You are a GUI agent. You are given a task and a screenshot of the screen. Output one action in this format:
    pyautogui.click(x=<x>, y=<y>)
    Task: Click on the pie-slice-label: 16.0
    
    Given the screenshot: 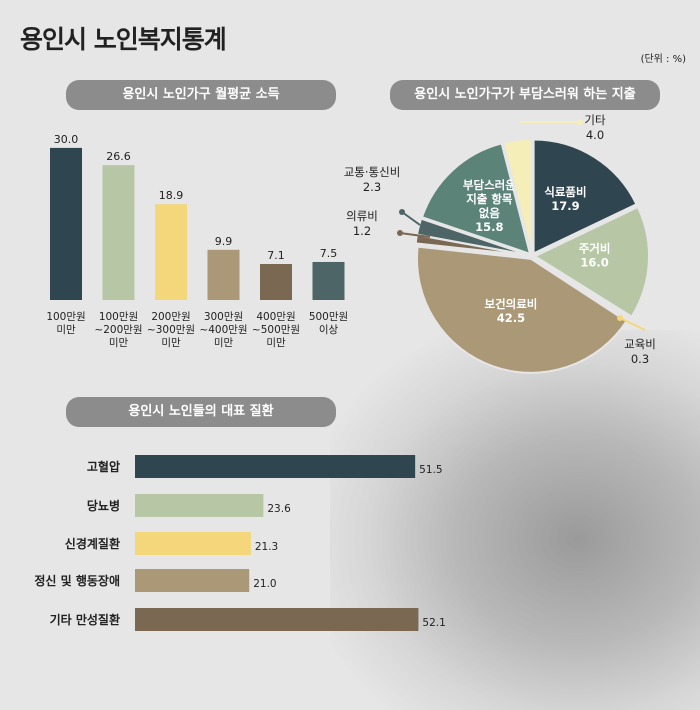 What is the action you would take?
    pyautogui.click(x=594, y=263)
    